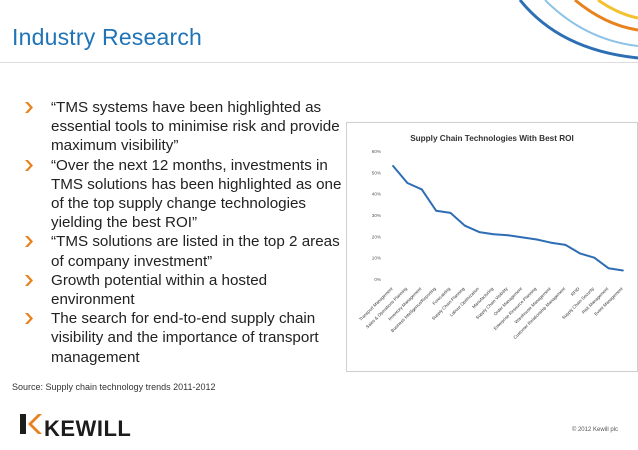  I want to click on copyright: © 2012 Kewill plc, so click(594, 430).